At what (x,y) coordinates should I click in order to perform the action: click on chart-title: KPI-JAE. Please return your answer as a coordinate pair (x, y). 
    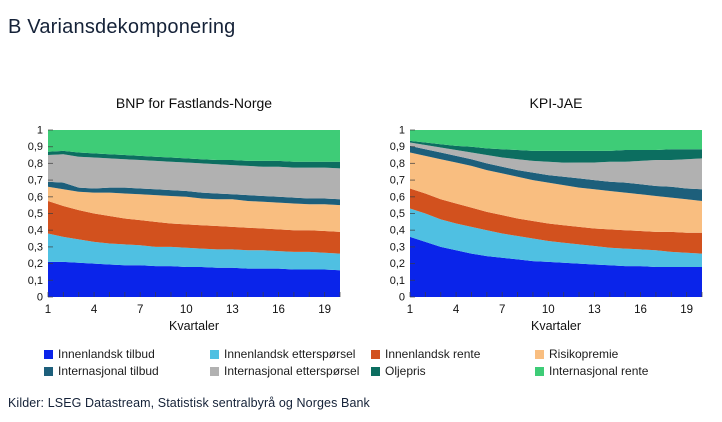
    Looking at the image, I should click on (556, 103).